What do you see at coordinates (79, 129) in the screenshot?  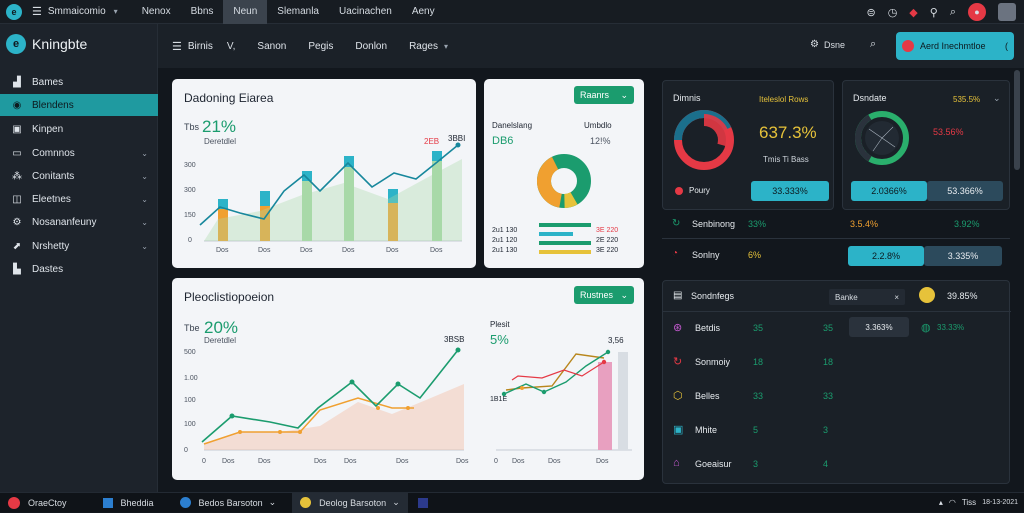 I see `sidebar-item-kinpen: ▣ Kinpen` at bounding box center [79, 129].